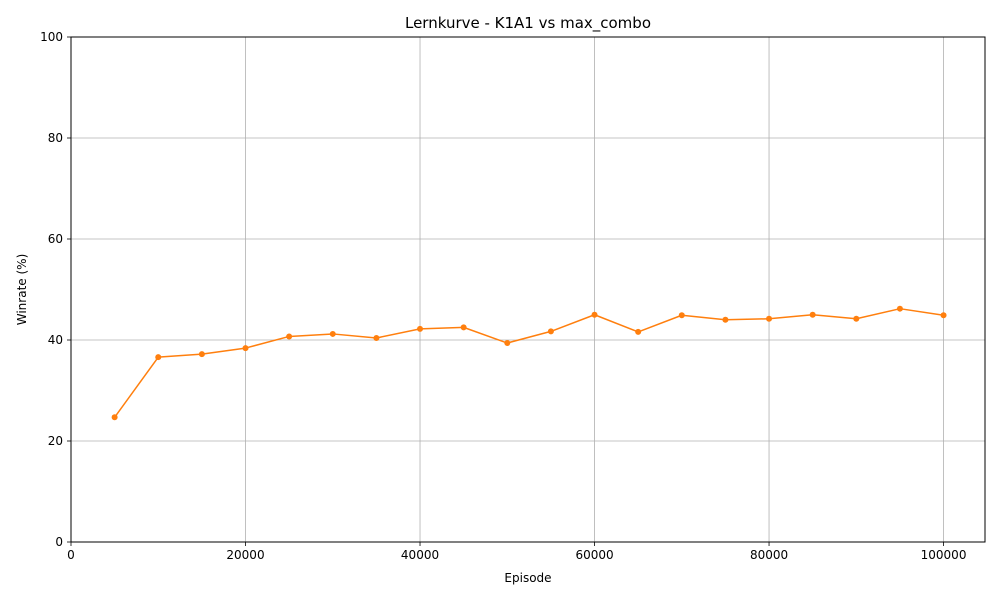  Describe the element at coordinates (22, 290) in the screenshot. I see `y-axis-label: Winrate (%)` at that location.